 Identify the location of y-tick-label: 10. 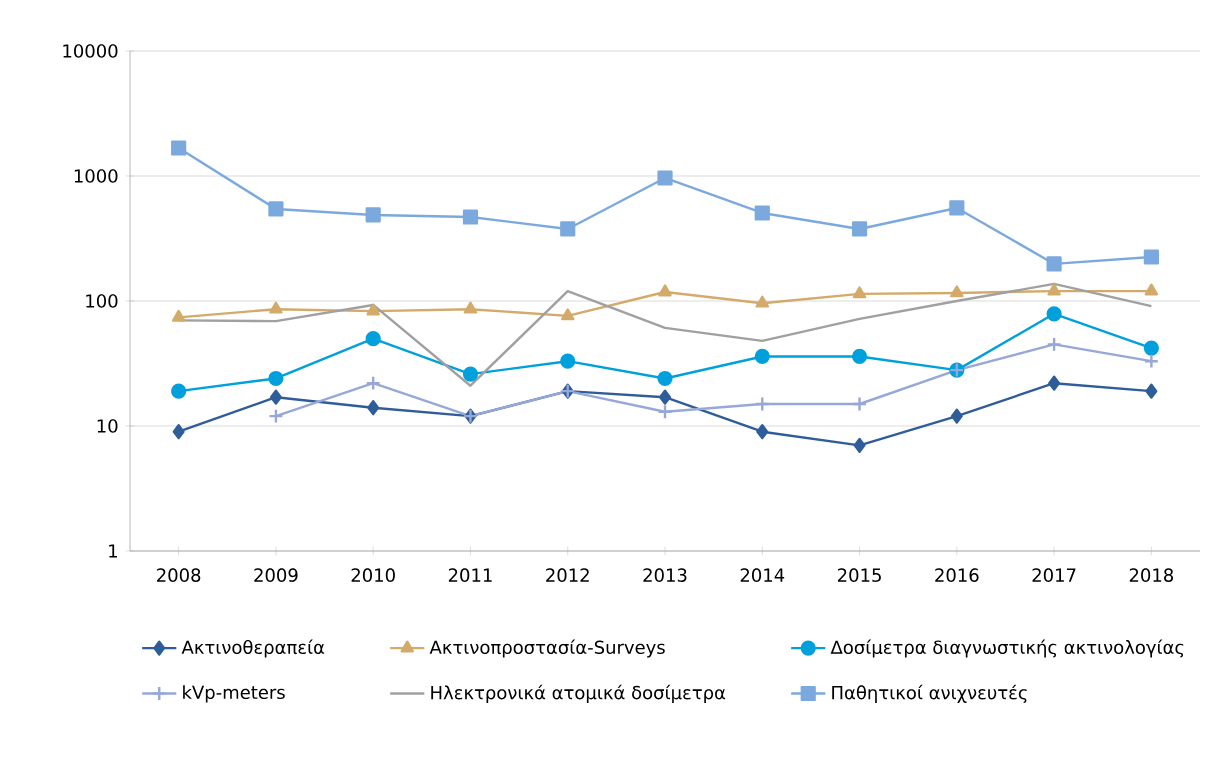
(107, 426).